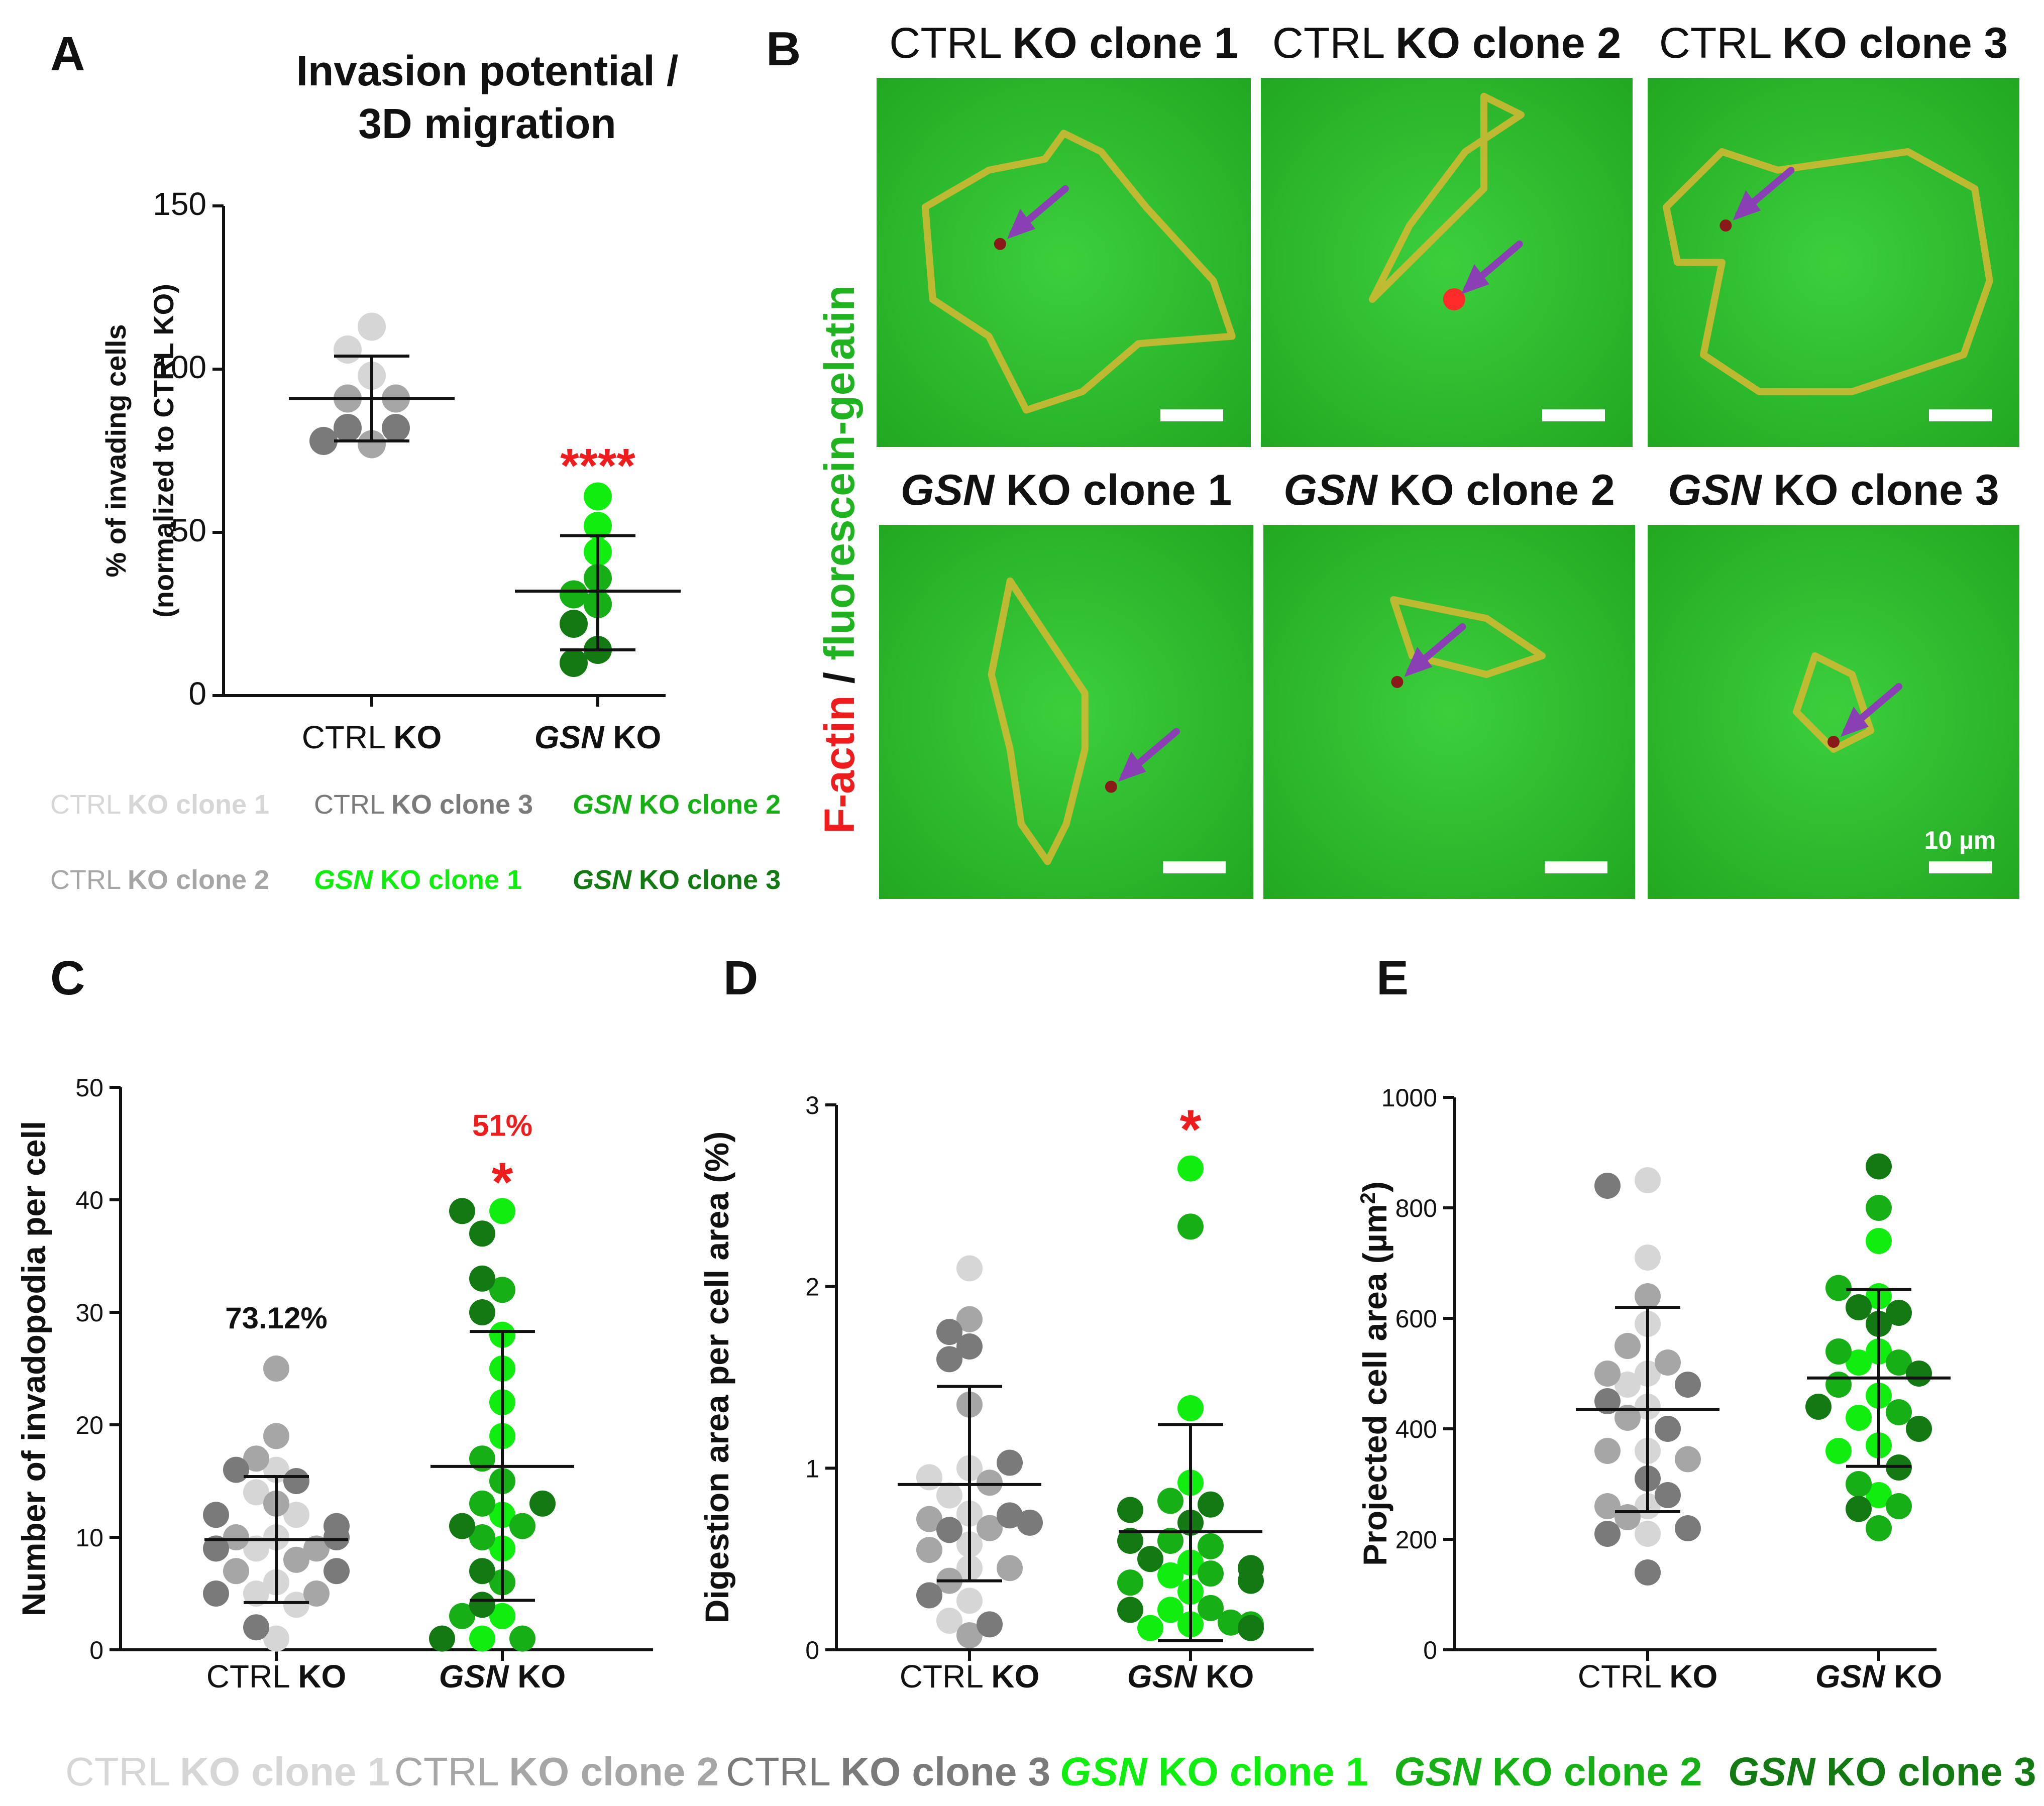 This screenshot has width=2044, height=1806. Describe the element at coordinates (1508, 43) in the screenshot. I see `micrograph-title-bold: KO clone 2` at that location.